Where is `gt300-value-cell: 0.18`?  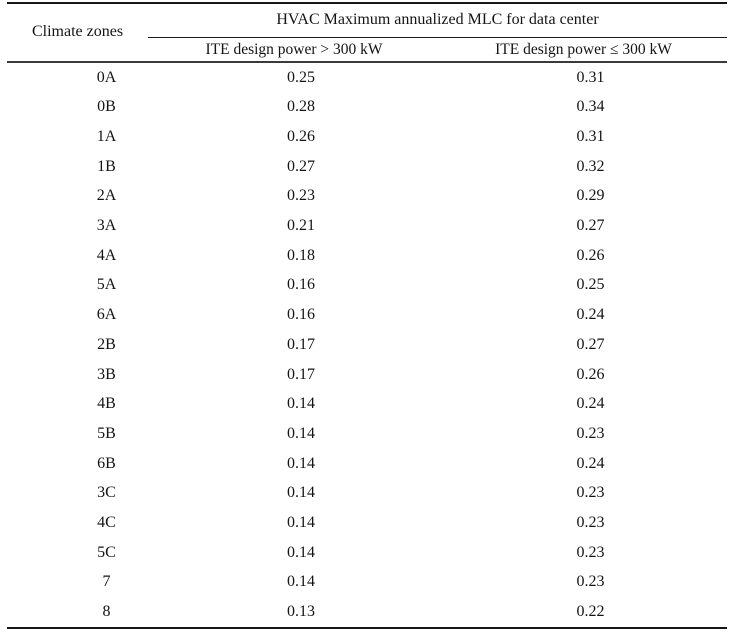 gt300-value-cell: 0.18 is located at coordinates (301, 255).